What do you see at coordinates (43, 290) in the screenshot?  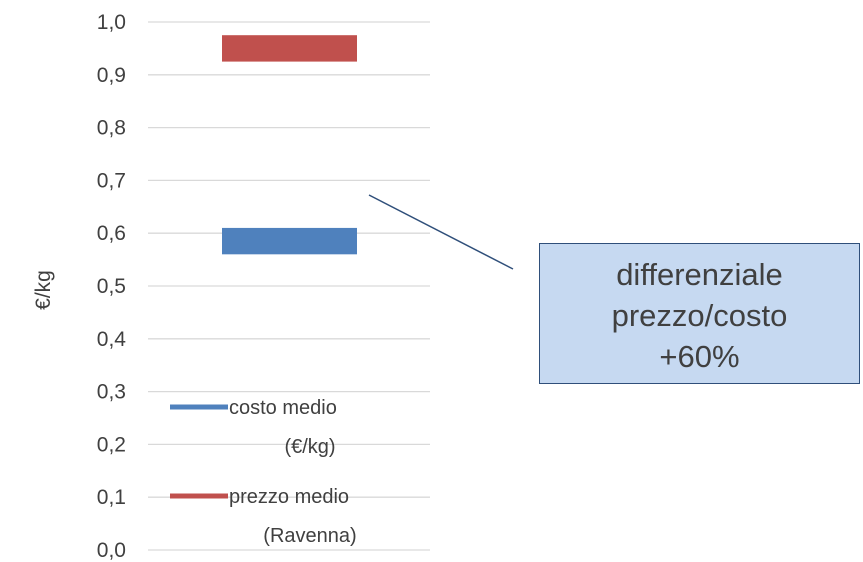 I see `y-axis-title: €/kg` at bounding box center [43, 290].